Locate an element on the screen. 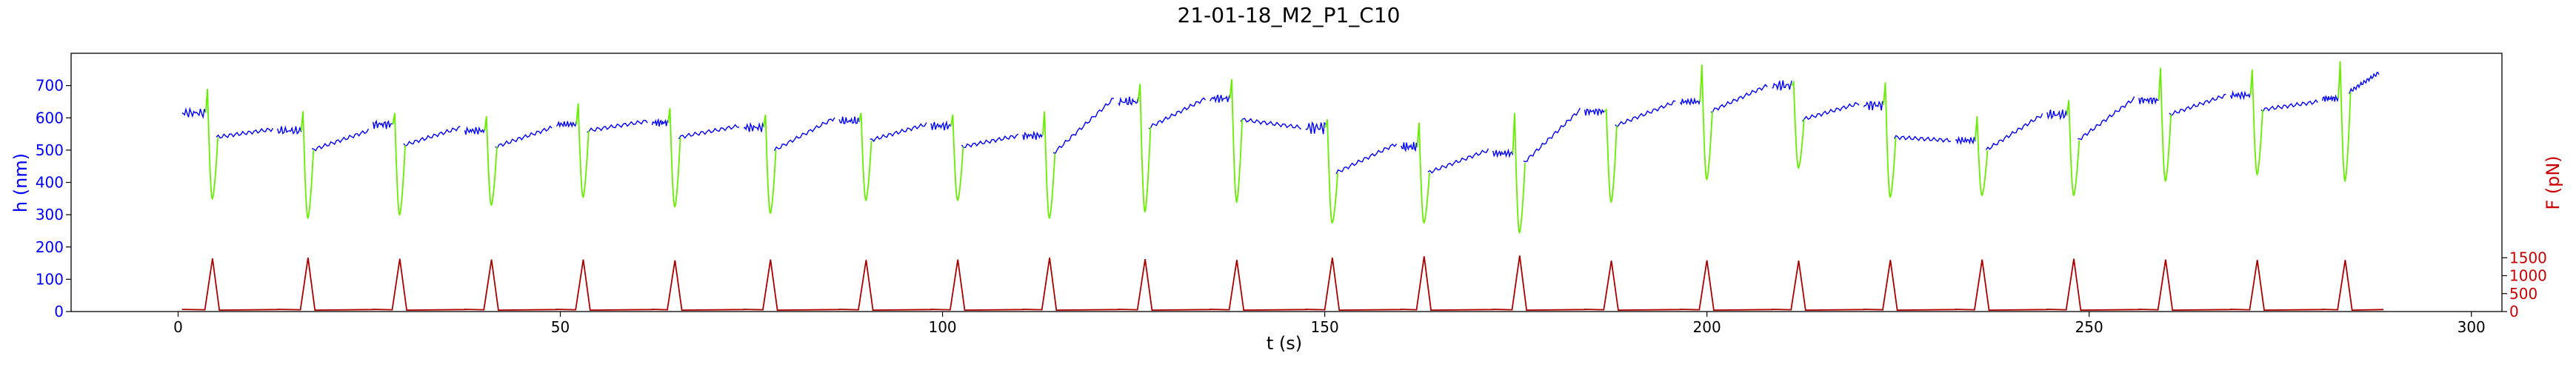  chart-title: 21-01-18_M2_P1_C10 is located at coordinates (1289, 15).